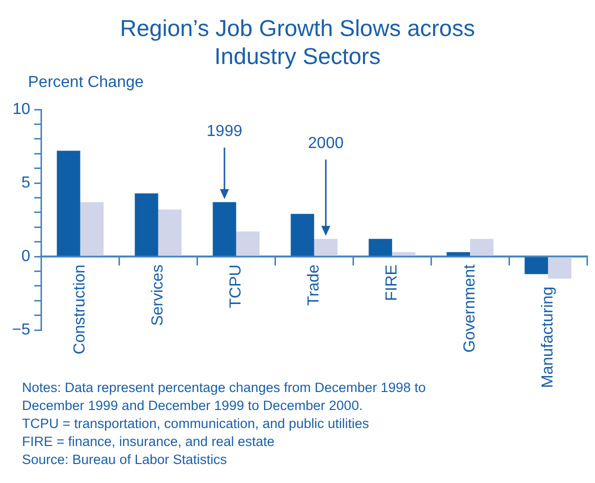  What do you see at coordinates (236, 286) in the screenshot?
I see `x-tick-label: TCPU` at bounding box center [236, 286].